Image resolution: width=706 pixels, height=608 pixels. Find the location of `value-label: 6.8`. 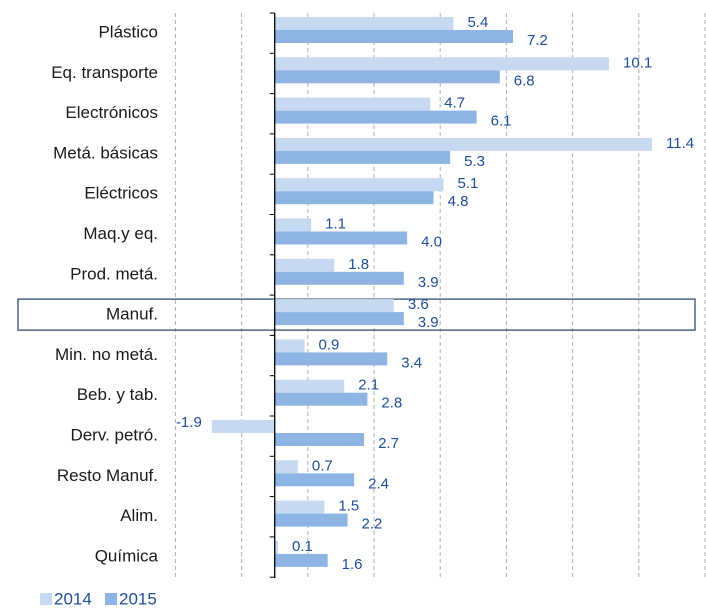

value-label: 6.8 is located at coordinates (524, 80).